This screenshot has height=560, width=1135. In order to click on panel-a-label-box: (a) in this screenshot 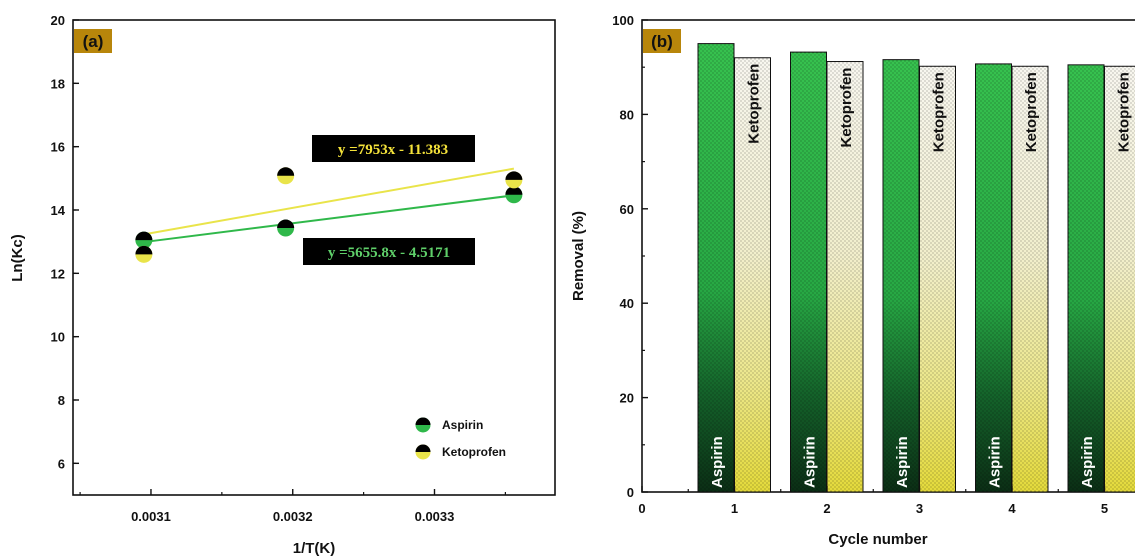, I will do `click(93, 41)`.